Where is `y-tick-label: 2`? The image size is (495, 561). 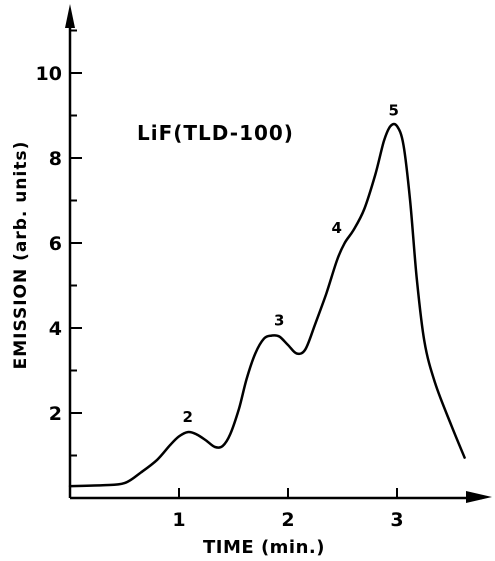 y-tick-label: 2 is located at coordinates (55, 414).